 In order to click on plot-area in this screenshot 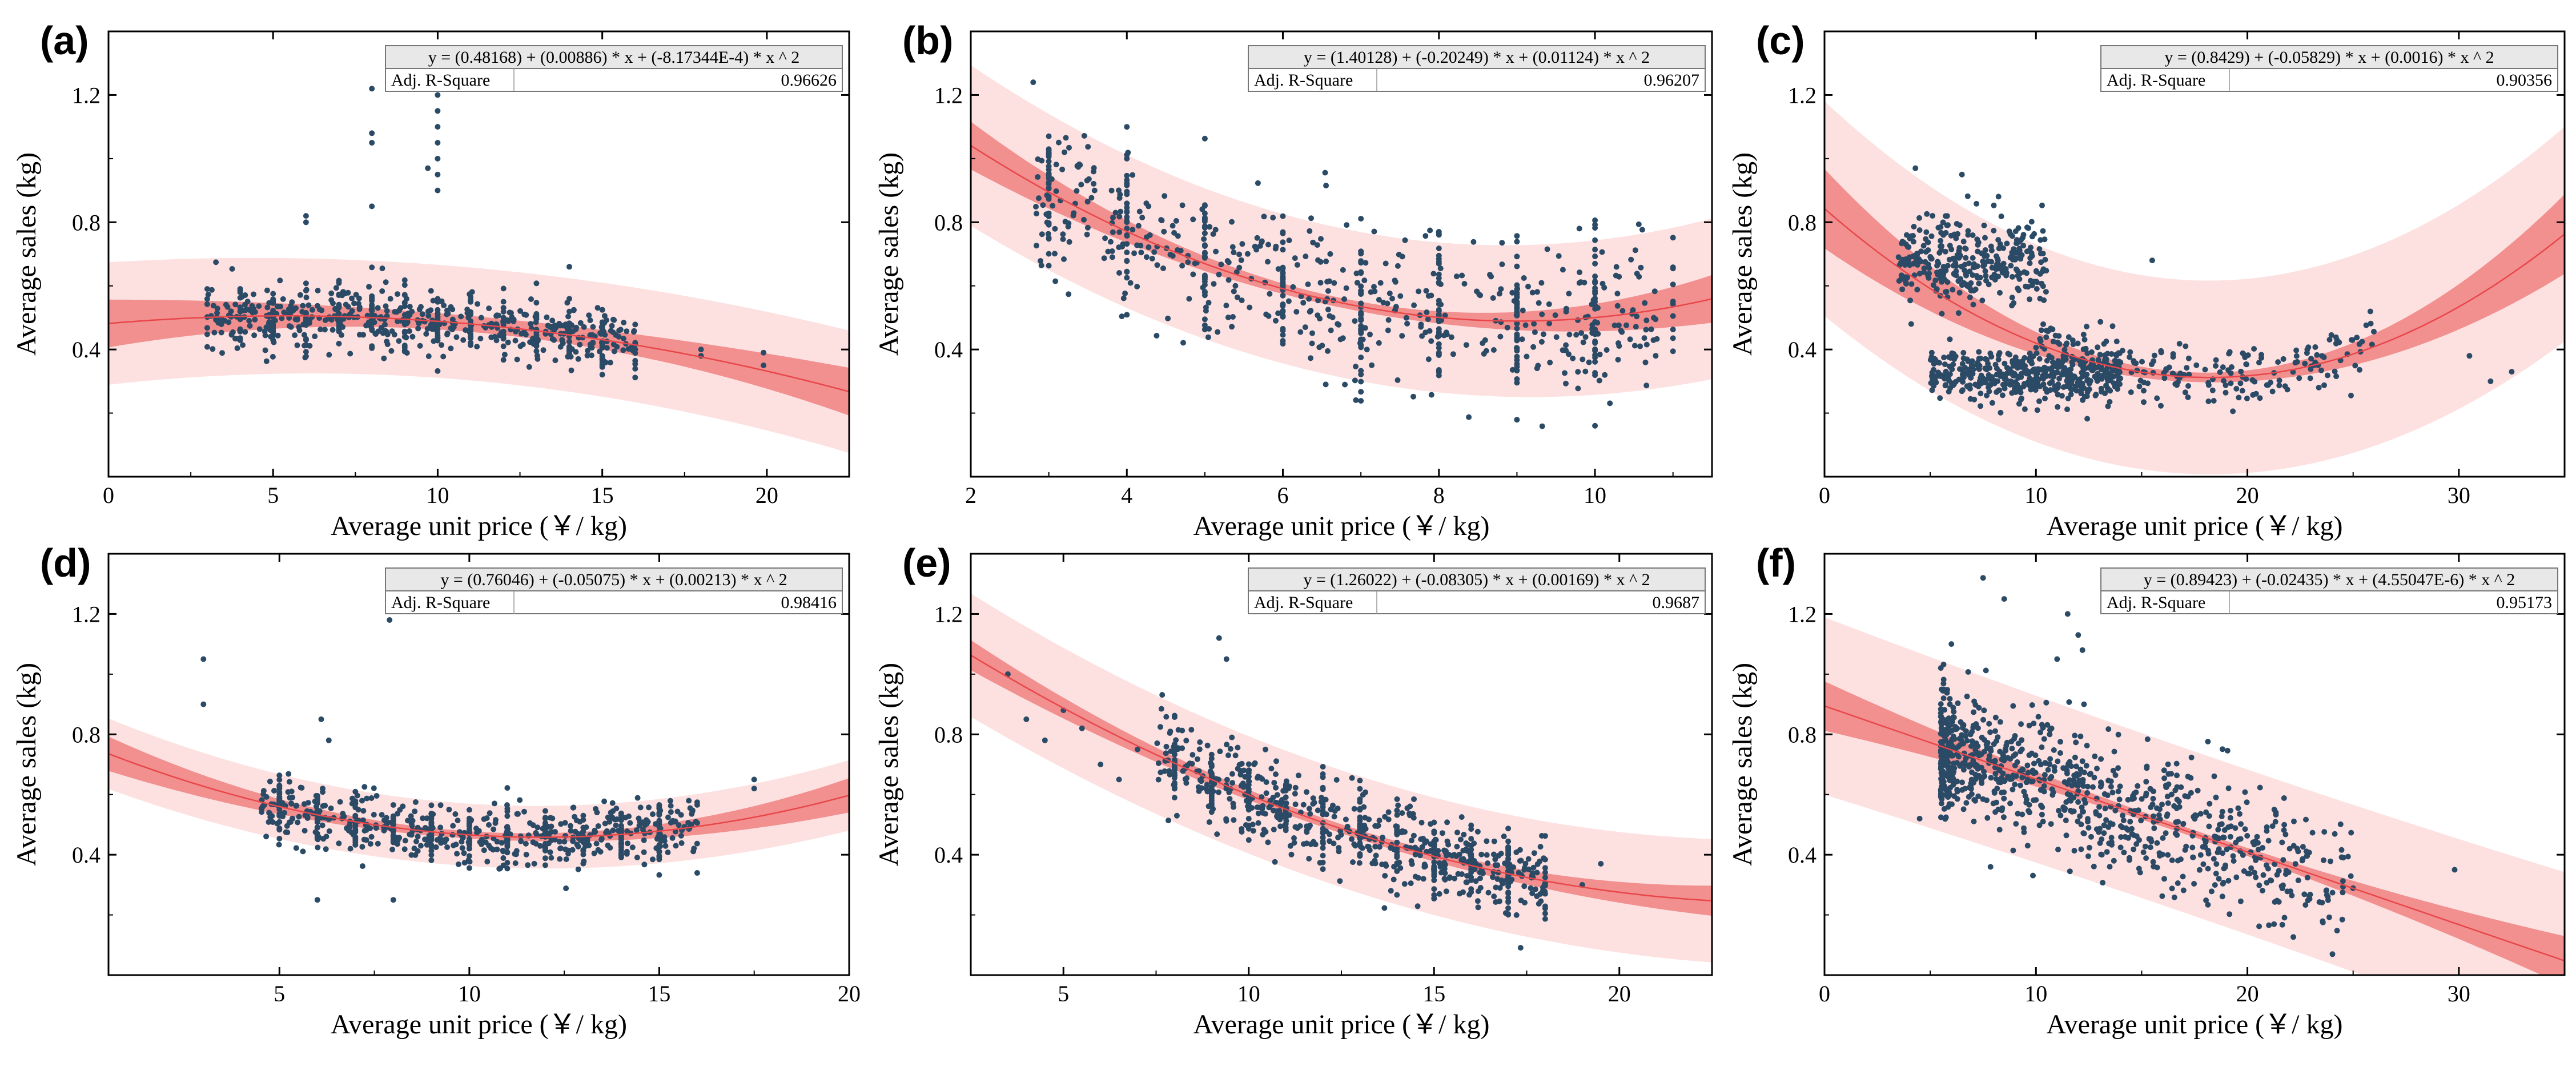, I will do `click(1341, 778)`.